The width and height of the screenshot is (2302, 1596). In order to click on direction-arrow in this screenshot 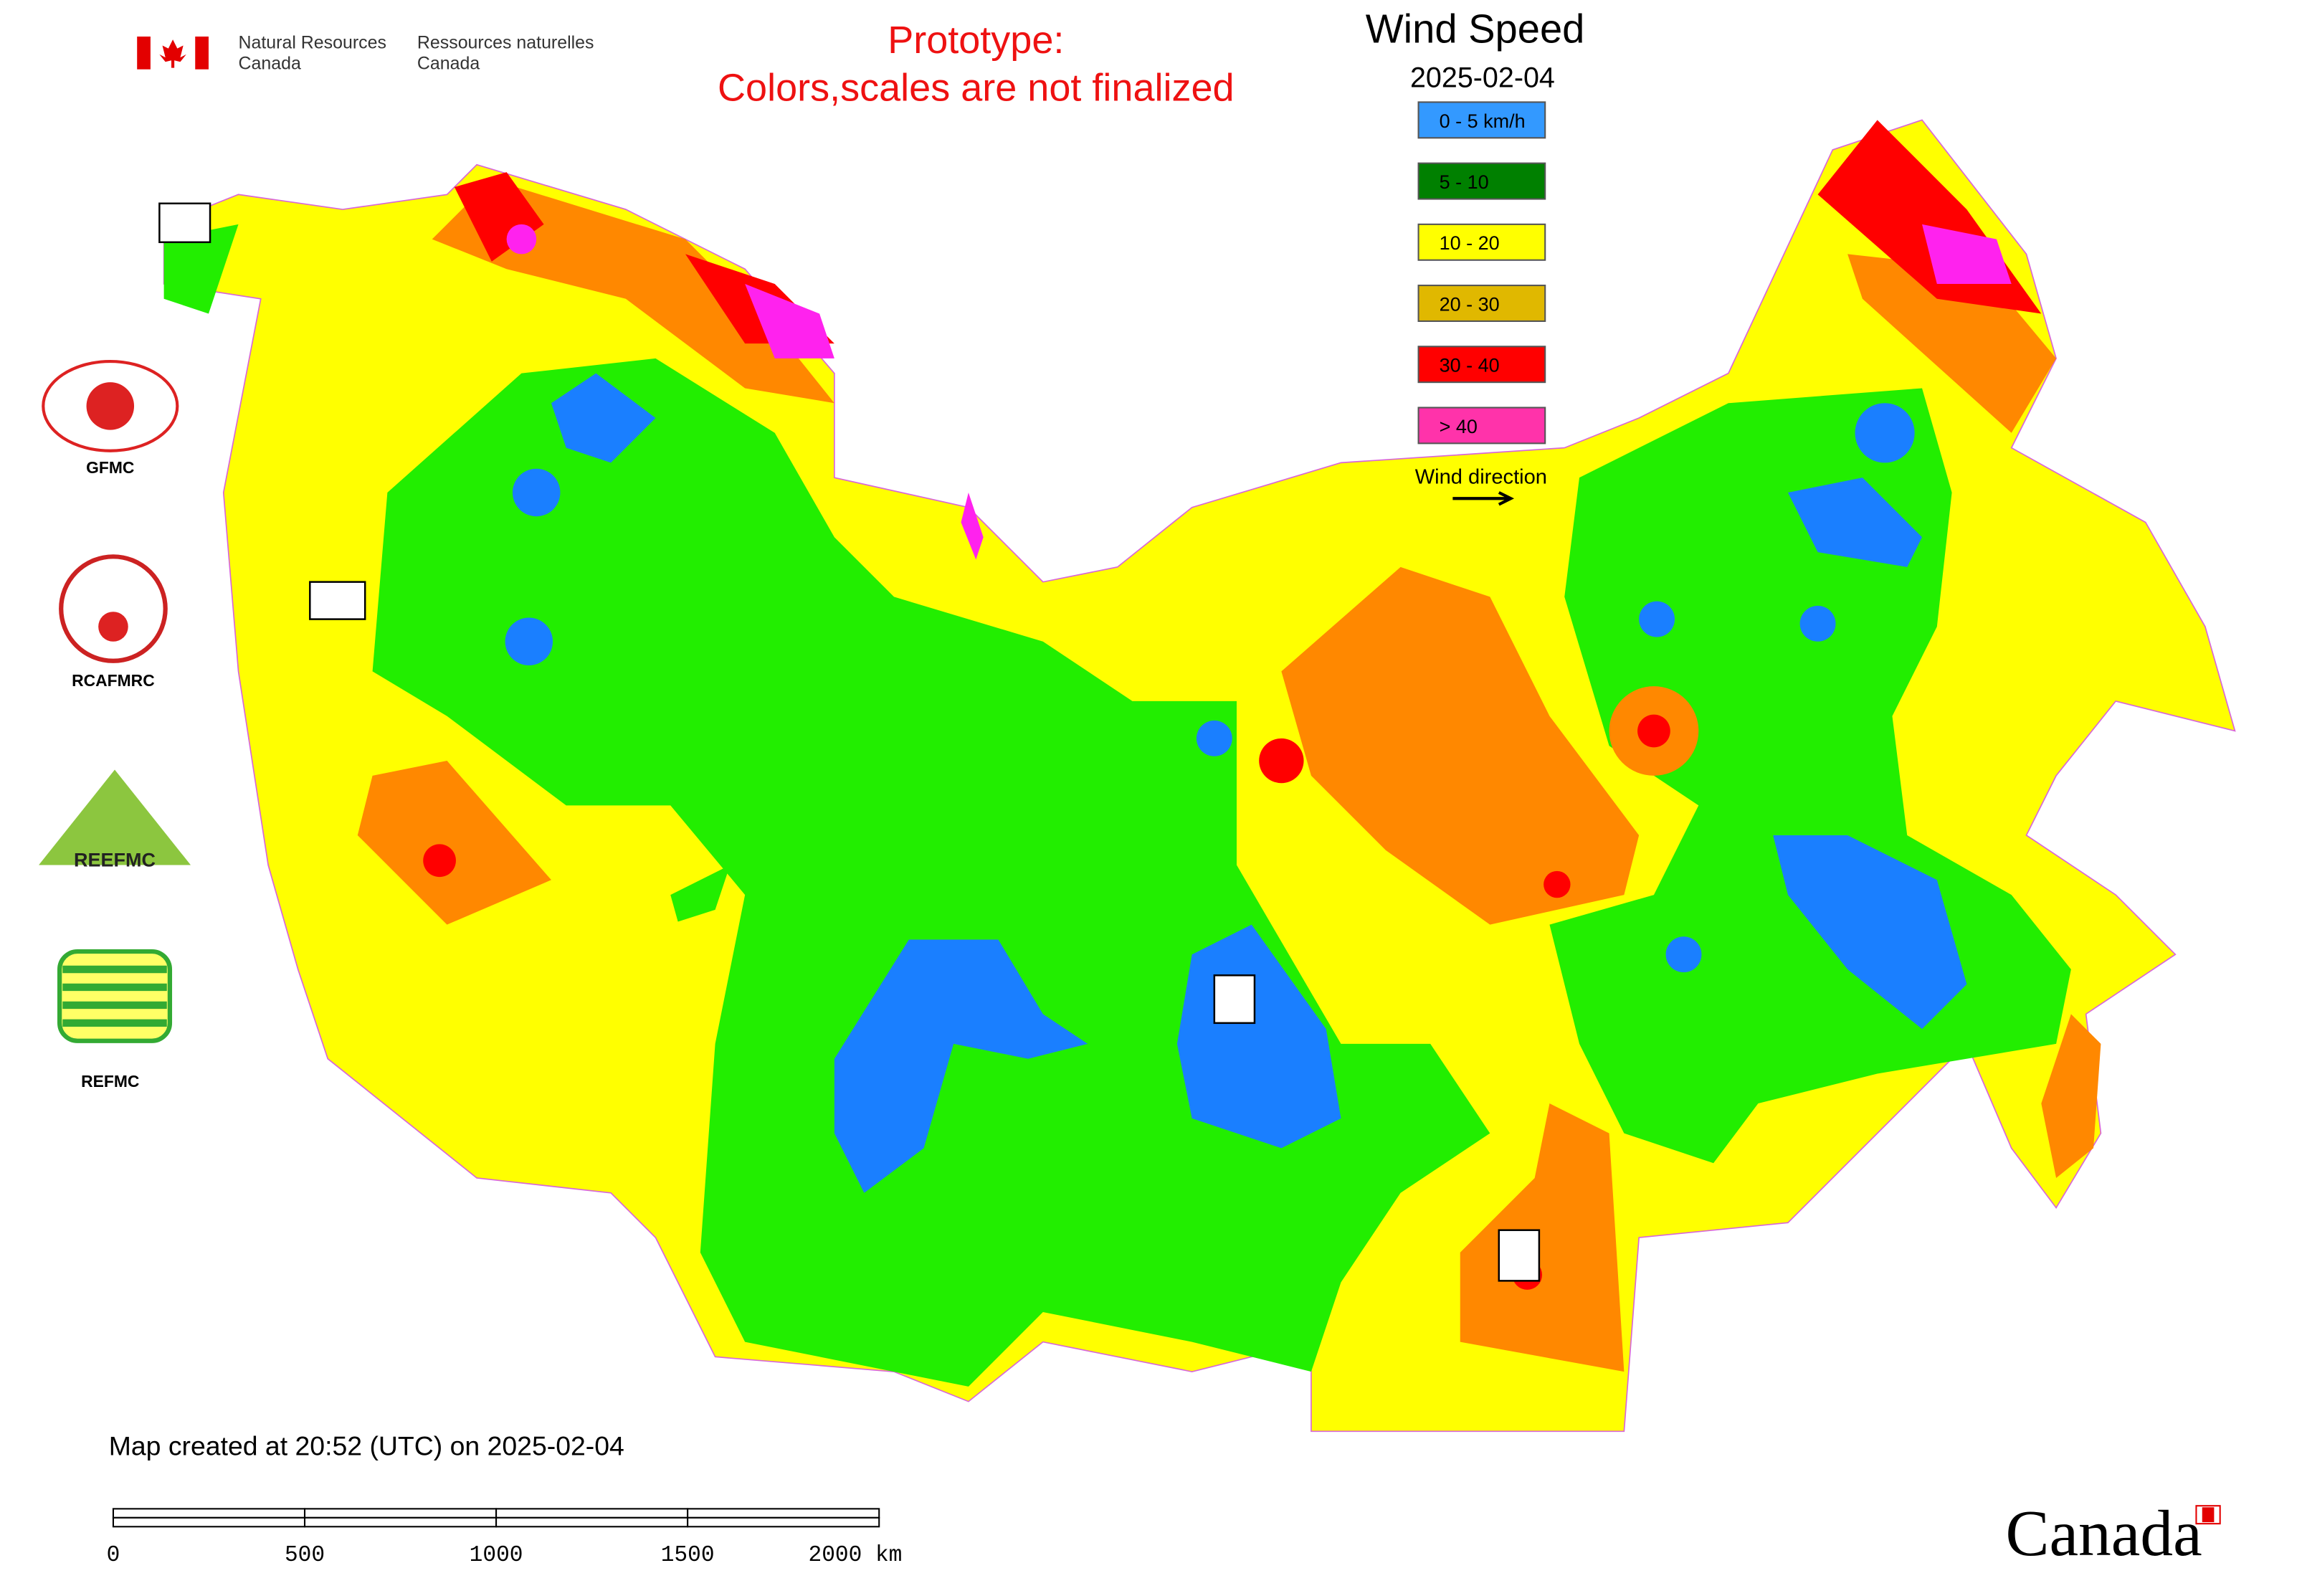, I will do `click(1484, 498)`.